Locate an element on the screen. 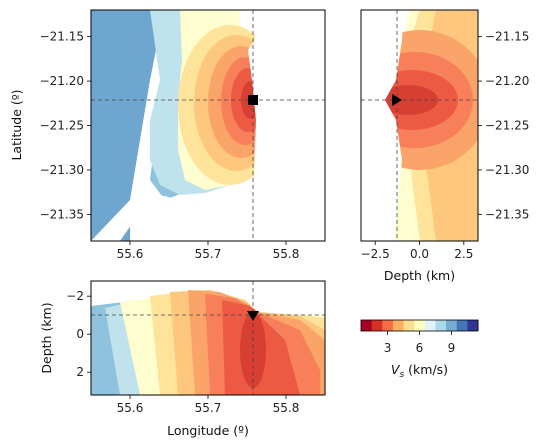 This screenshot has width=549, height=448. lat-depth-y-tick-label: −21.20 is located at coordinates (507, 81).